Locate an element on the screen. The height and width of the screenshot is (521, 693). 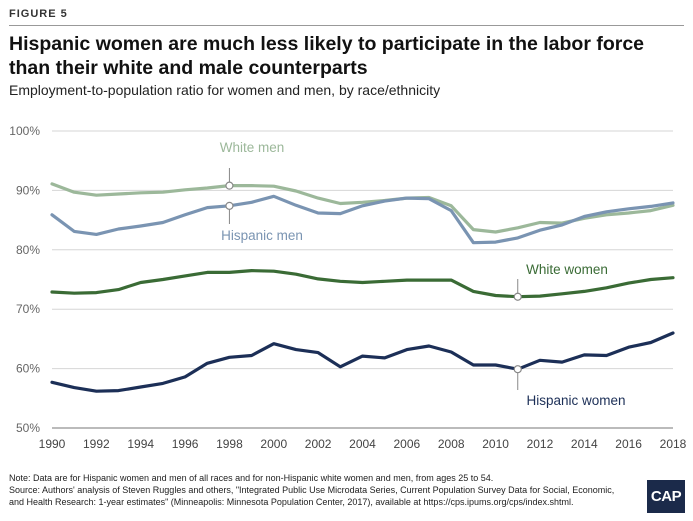
x-tick-label: 1992 is located at coordinates (96, 444).